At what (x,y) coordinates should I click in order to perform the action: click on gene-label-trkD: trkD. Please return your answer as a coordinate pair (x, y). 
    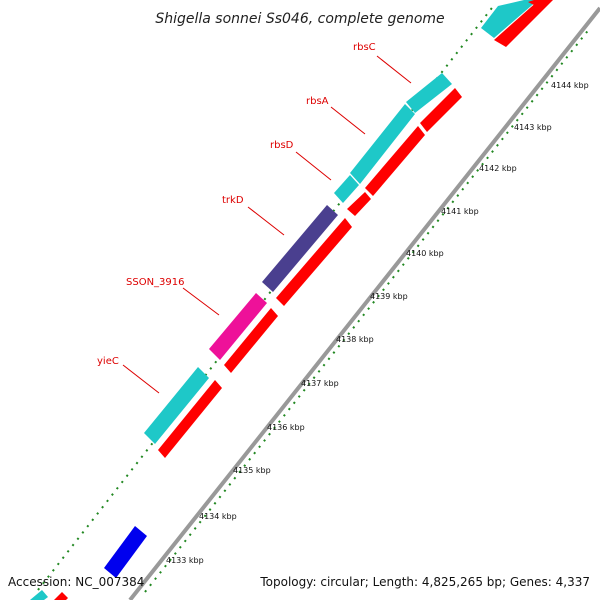
    Looking at the image, I should click on (233, 200).